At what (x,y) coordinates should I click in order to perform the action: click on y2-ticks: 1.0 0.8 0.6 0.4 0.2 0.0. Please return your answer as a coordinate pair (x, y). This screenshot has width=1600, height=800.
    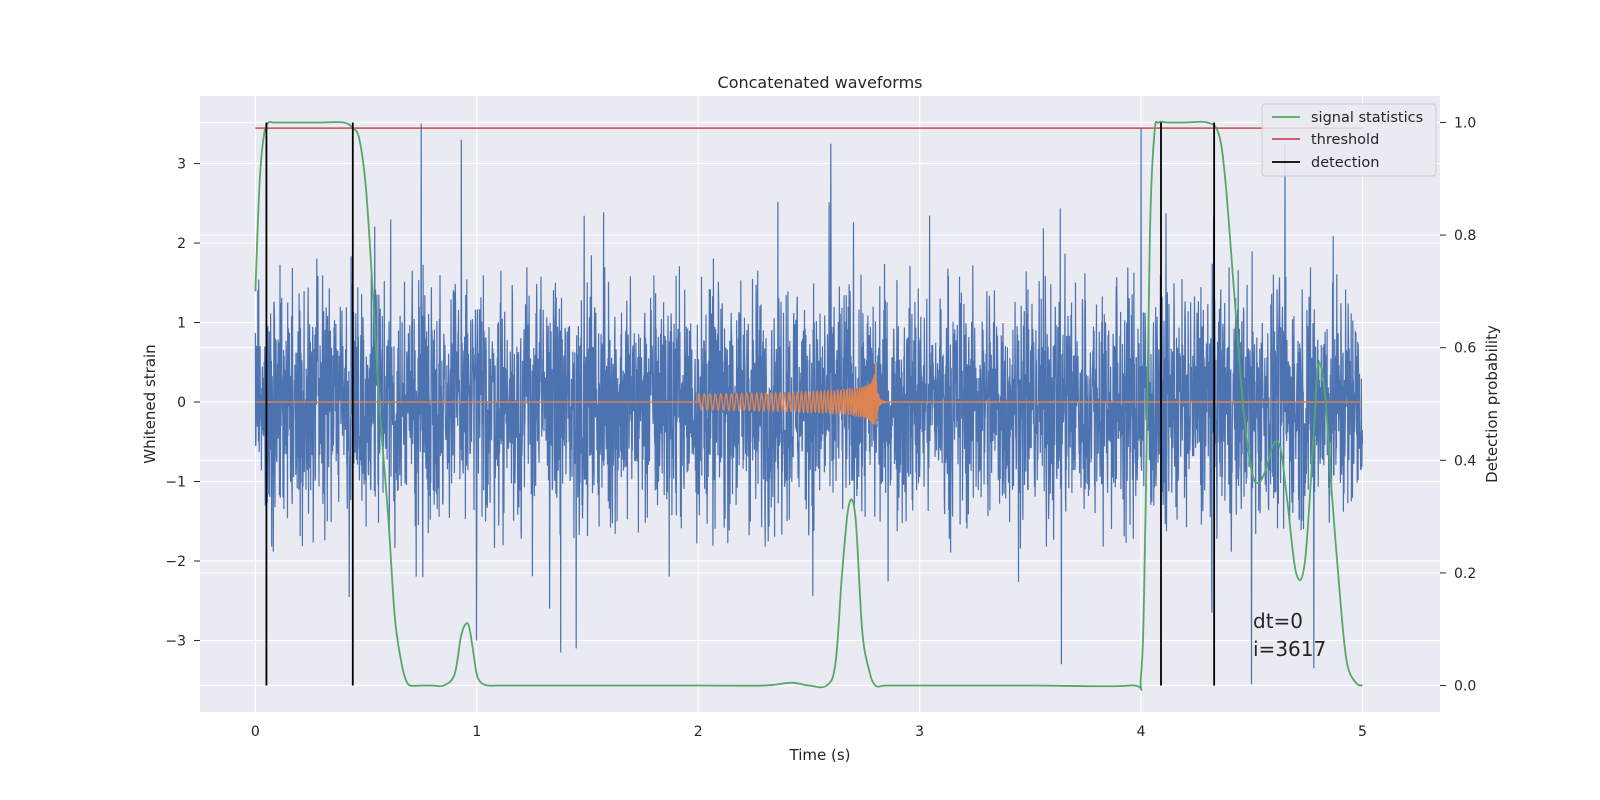
    Looking at the image, I should click on (1458, 405).